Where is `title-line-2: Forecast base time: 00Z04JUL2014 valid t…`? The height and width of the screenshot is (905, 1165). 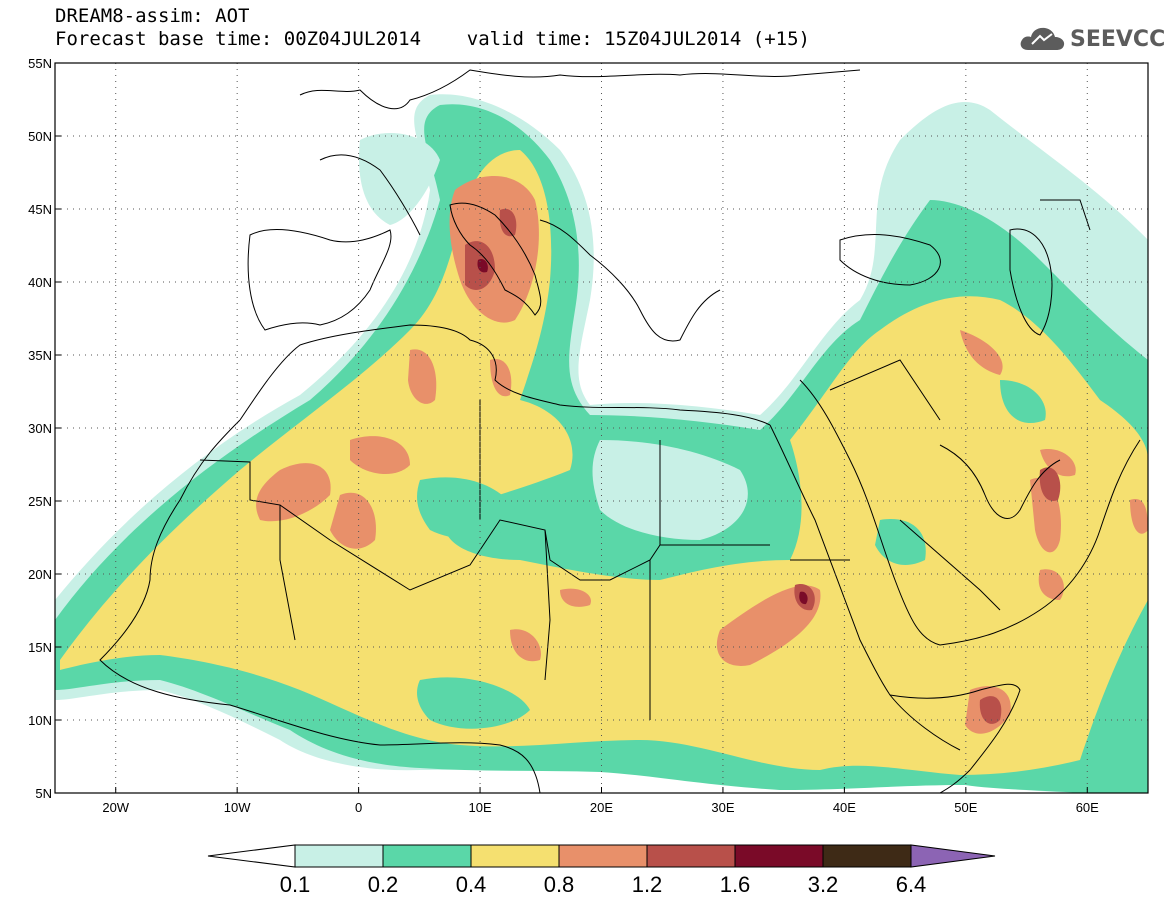 title-line-2: Forecast base time: 00Z04JUL2014 valid t… is located at coordinates (432, 39).